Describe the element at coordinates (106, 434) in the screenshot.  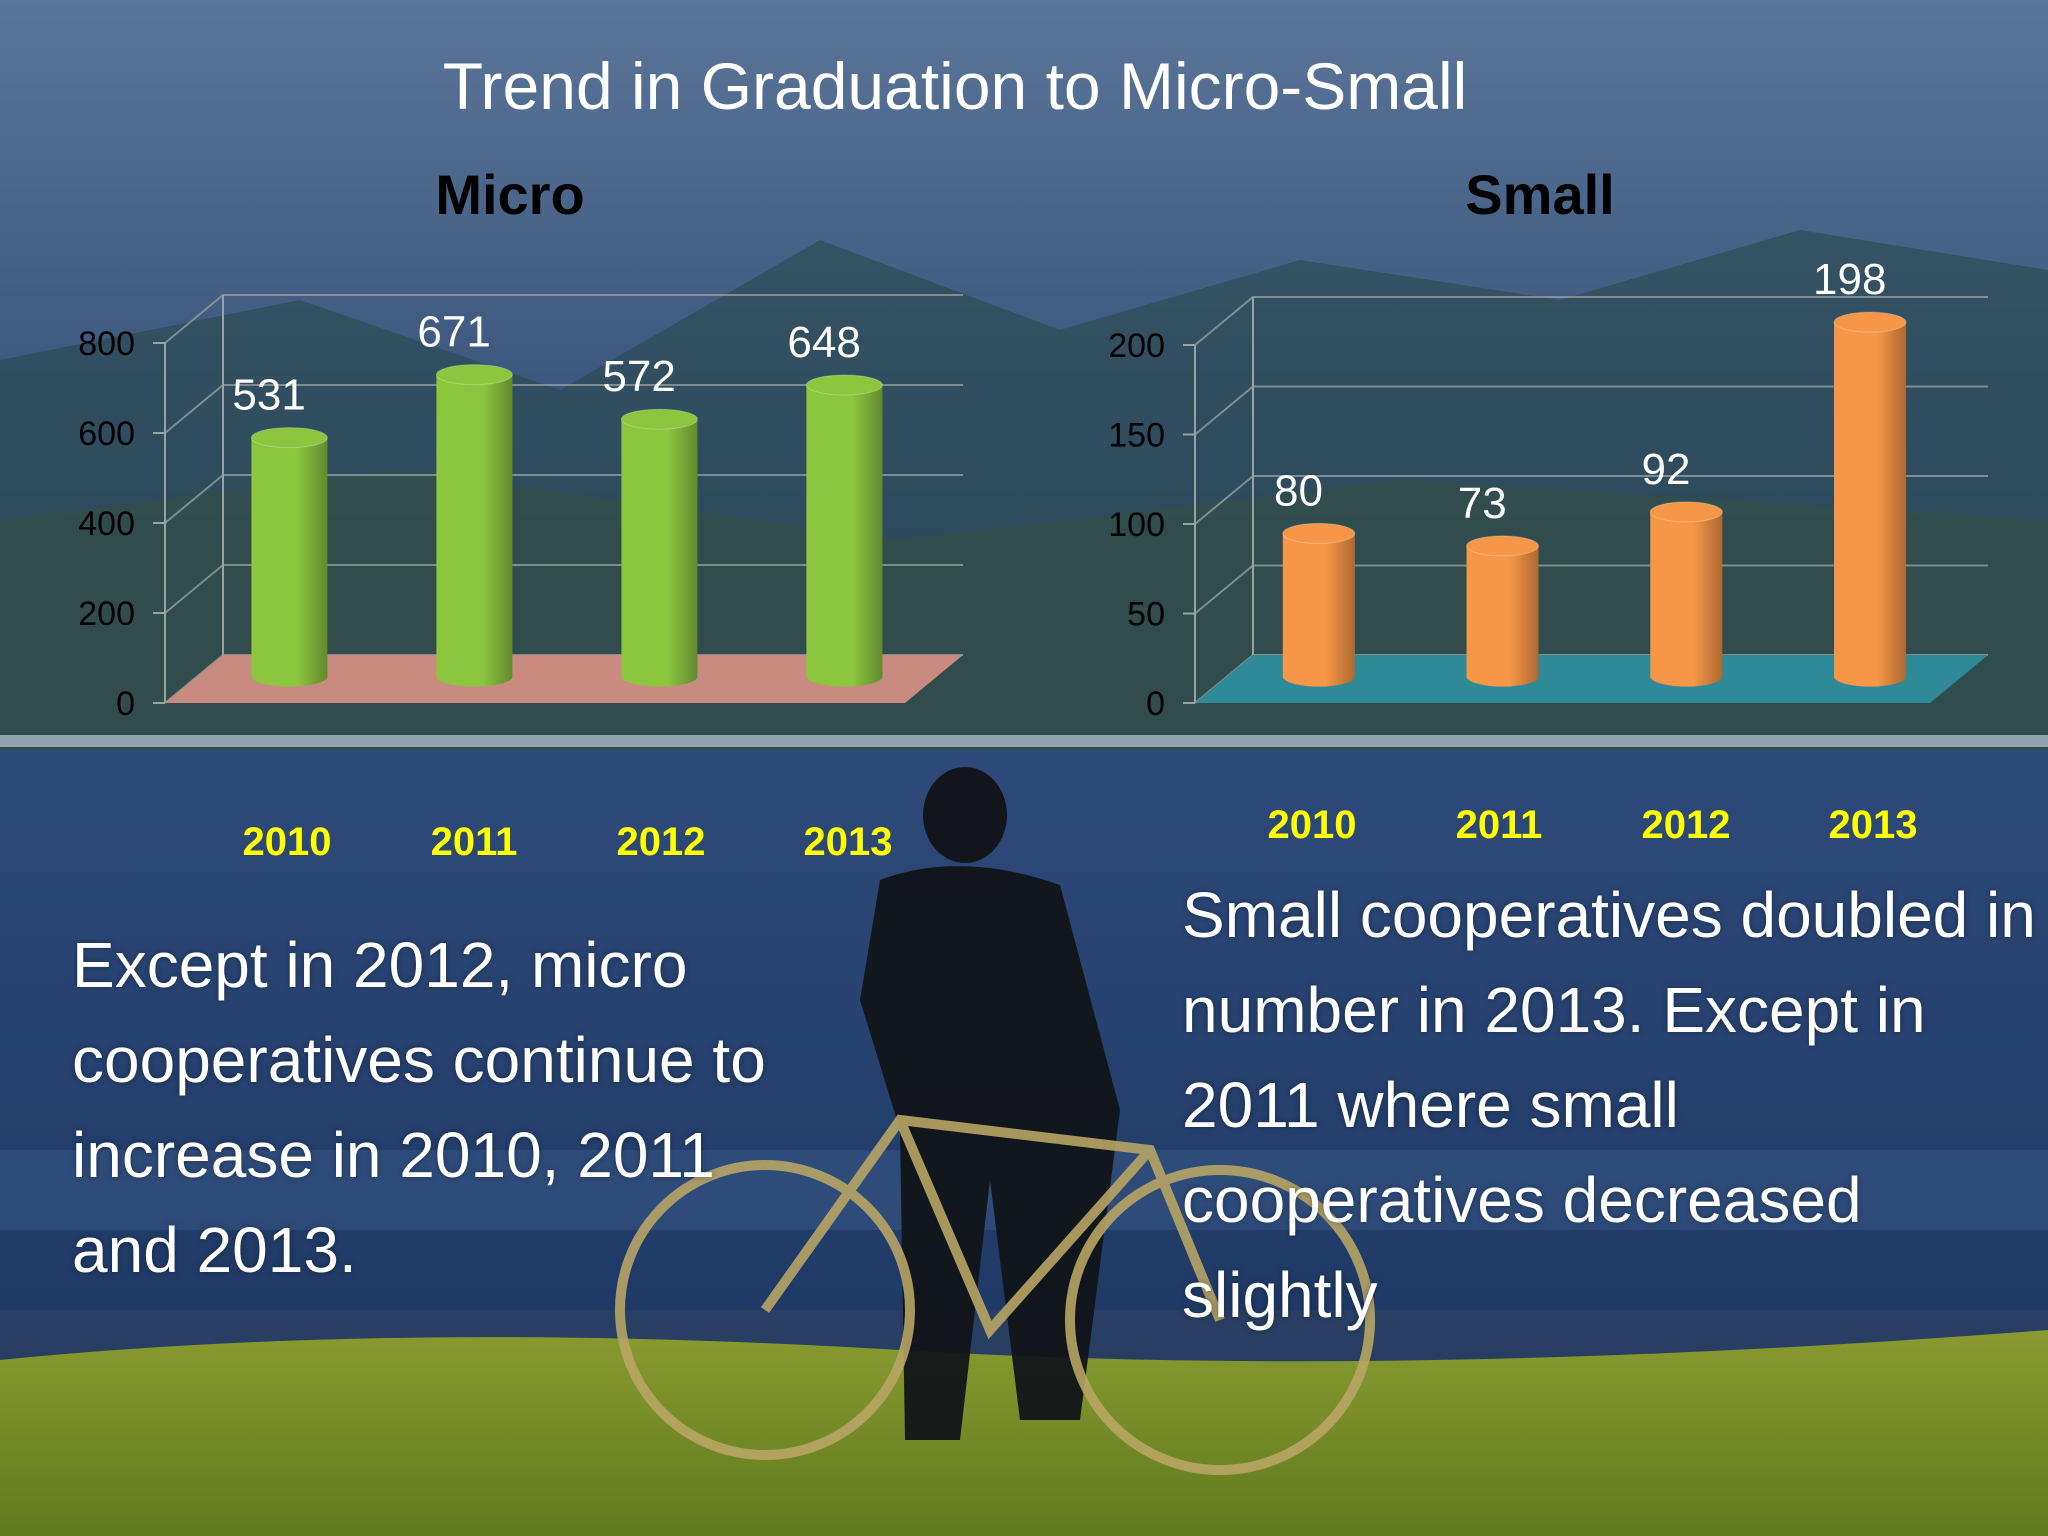
I see `y-tick-label: 600` at that location.